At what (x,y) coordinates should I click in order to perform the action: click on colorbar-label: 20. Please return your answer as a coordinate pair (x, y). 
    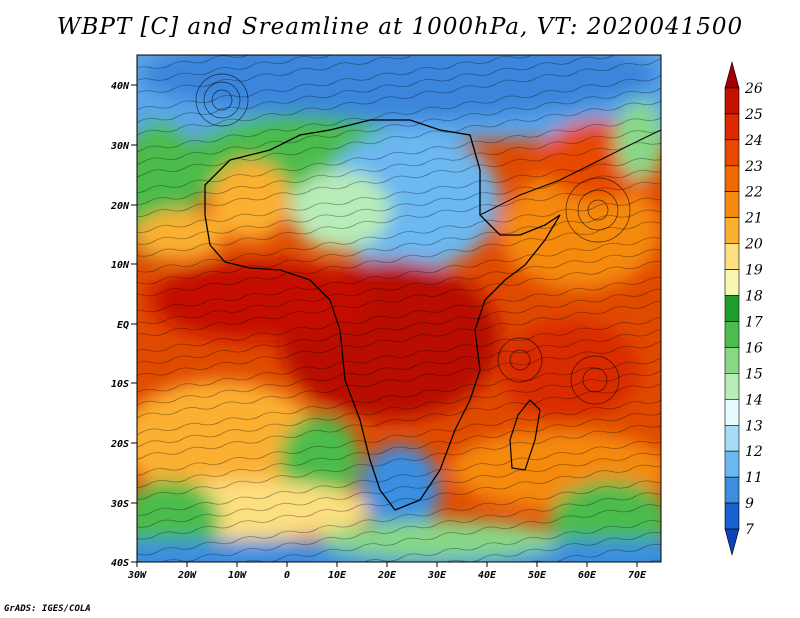
    Looking at the image, I should click on (753, 245).